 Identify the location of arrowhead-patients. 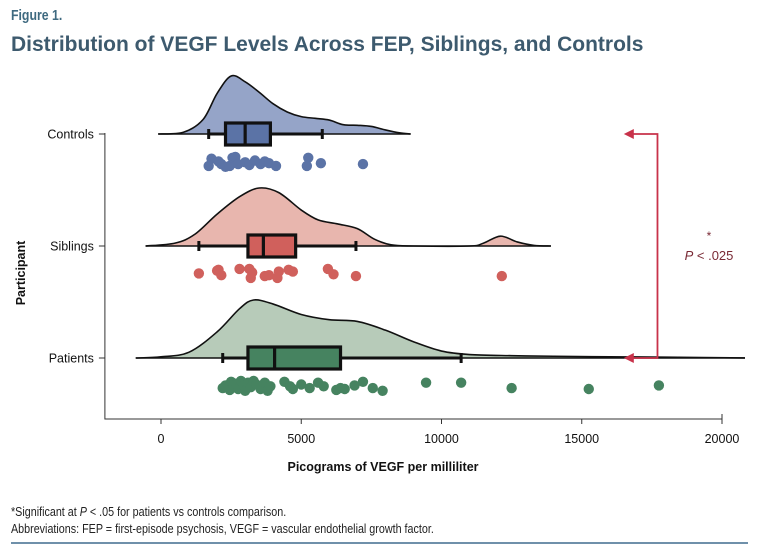
(628, 358).